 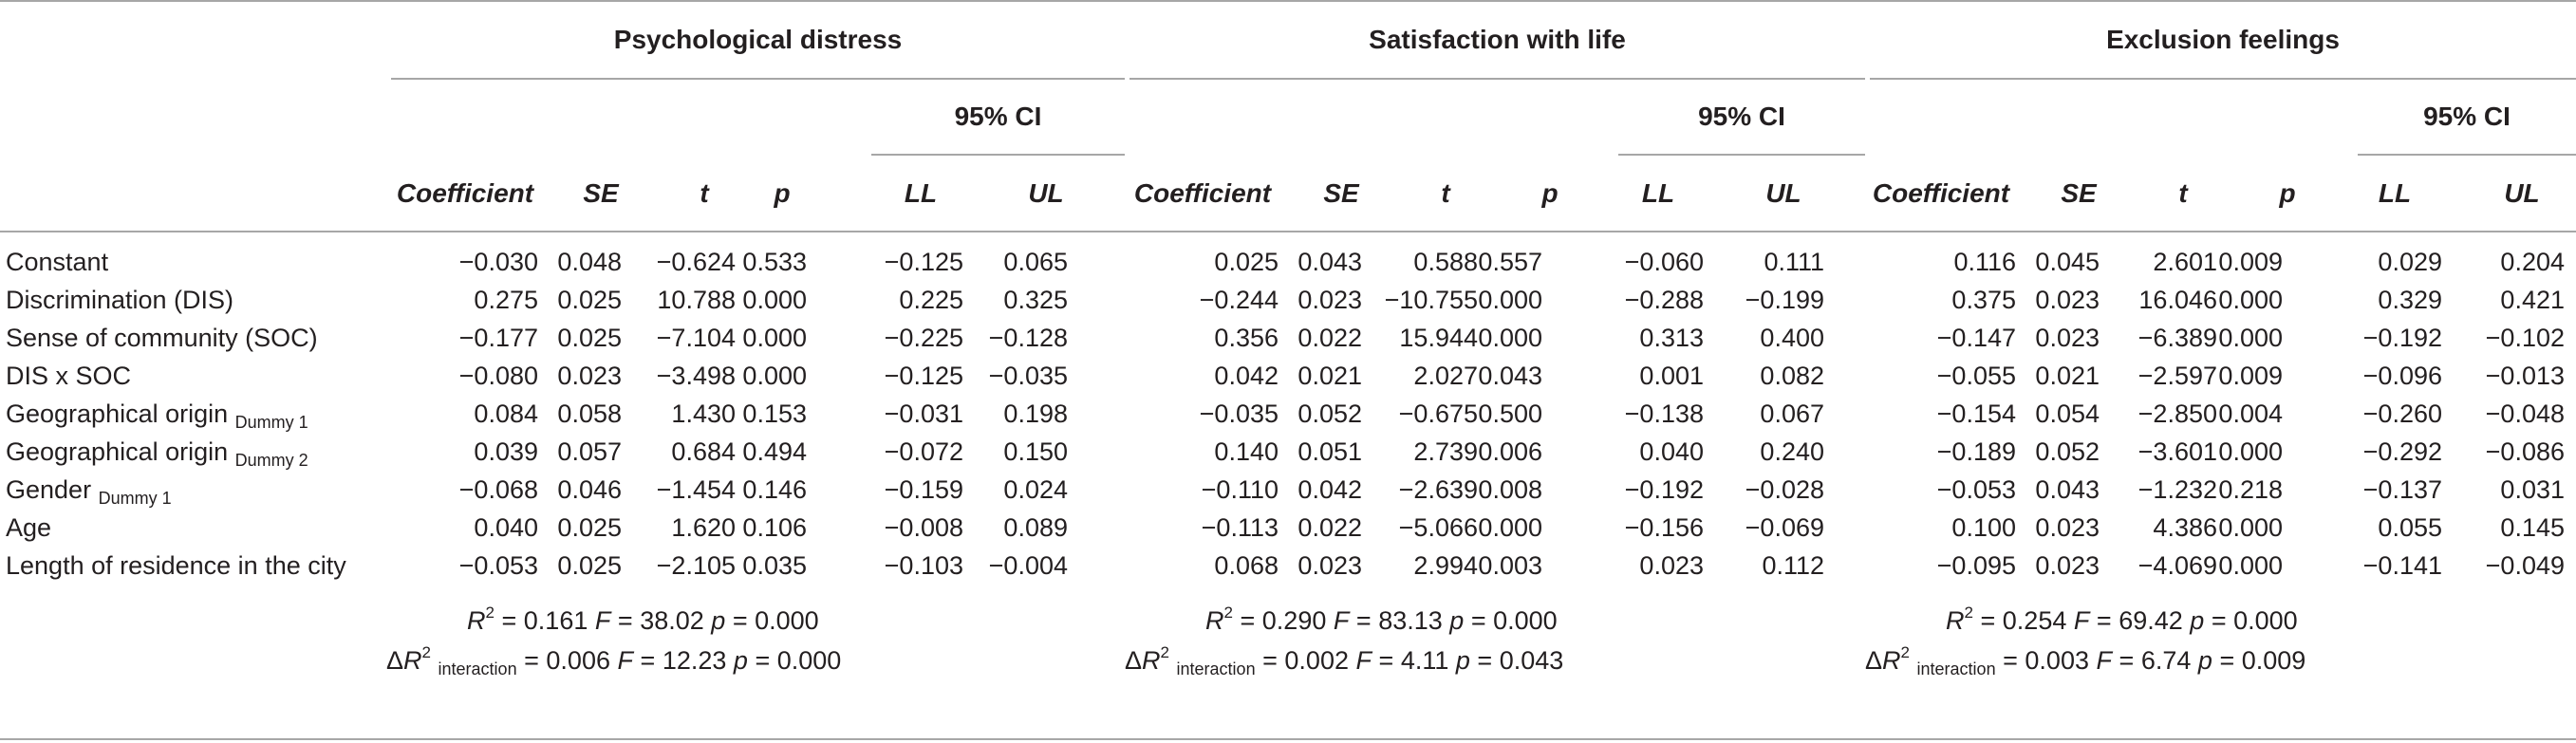 What do you see at coordinates (1792, 413) in the screenshot?
I see `table-cell: 0.067` at bounding box center [1792, 413].